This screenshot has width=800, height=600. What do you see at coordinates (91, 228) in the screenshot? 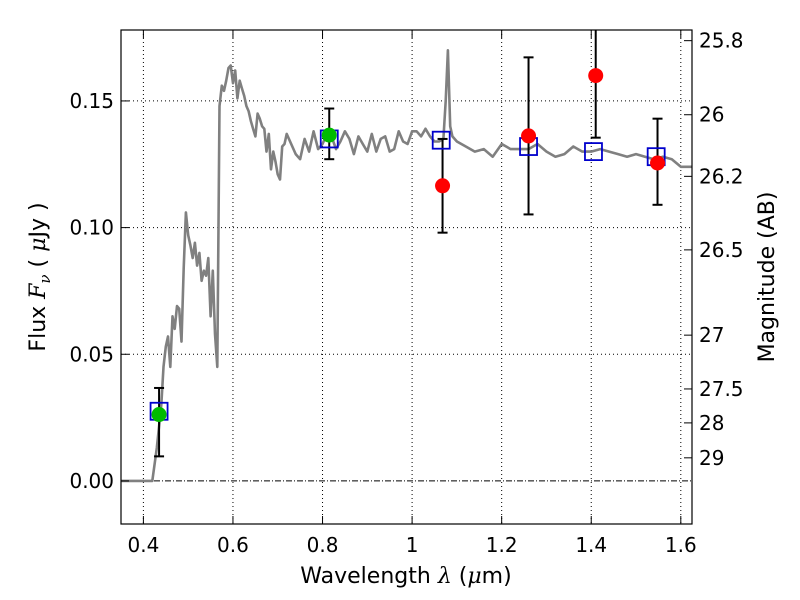
I see `y-tick-label: 0.10` at bounding box center [91, 228].